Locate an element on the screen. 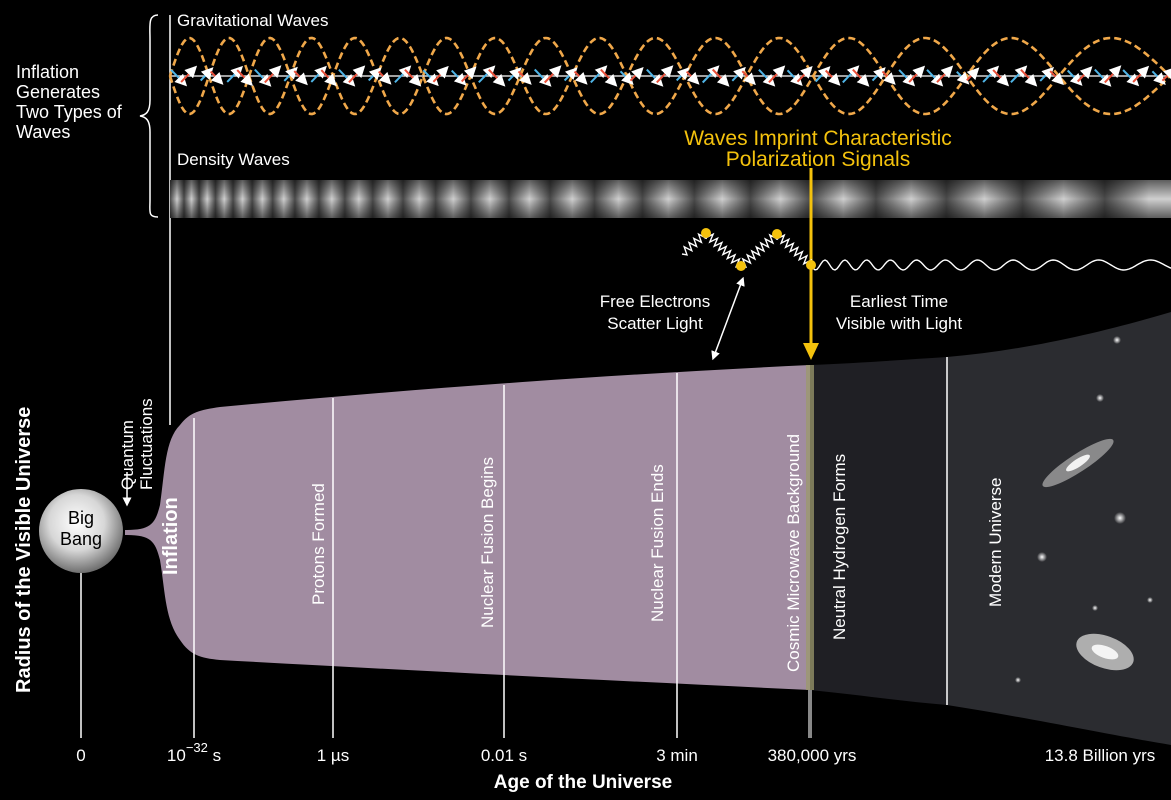 The width and height of the screenshot is (1171, 800). big-bang-label: Big is located at coordinates (81, 518).